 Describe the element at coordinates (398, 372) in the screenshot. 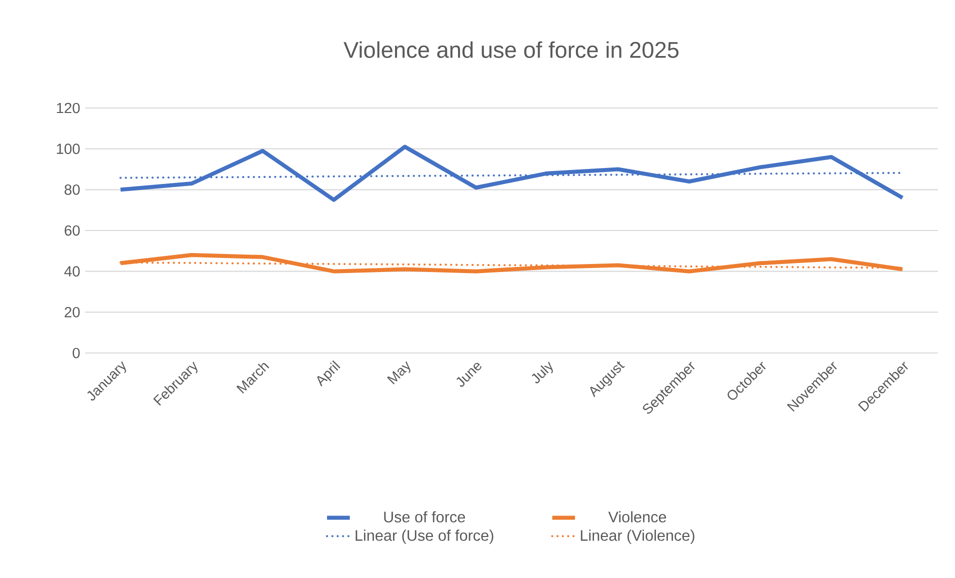

I see `x-tick-label: May` at that location.